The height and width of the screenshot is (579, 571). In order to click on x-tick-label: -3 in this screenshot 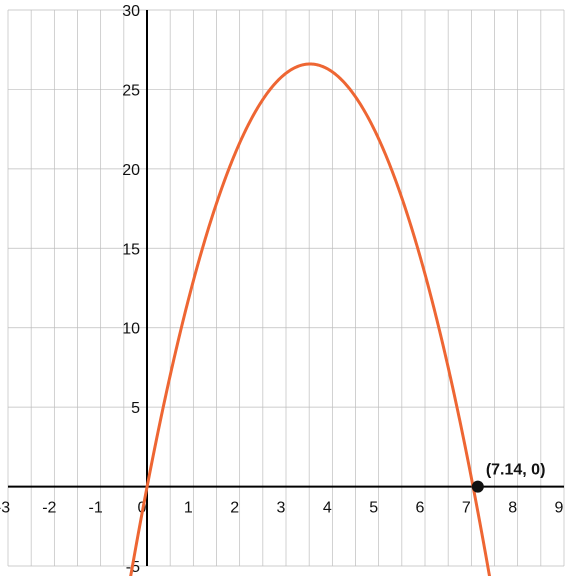, I will do `click(5, 508)`.